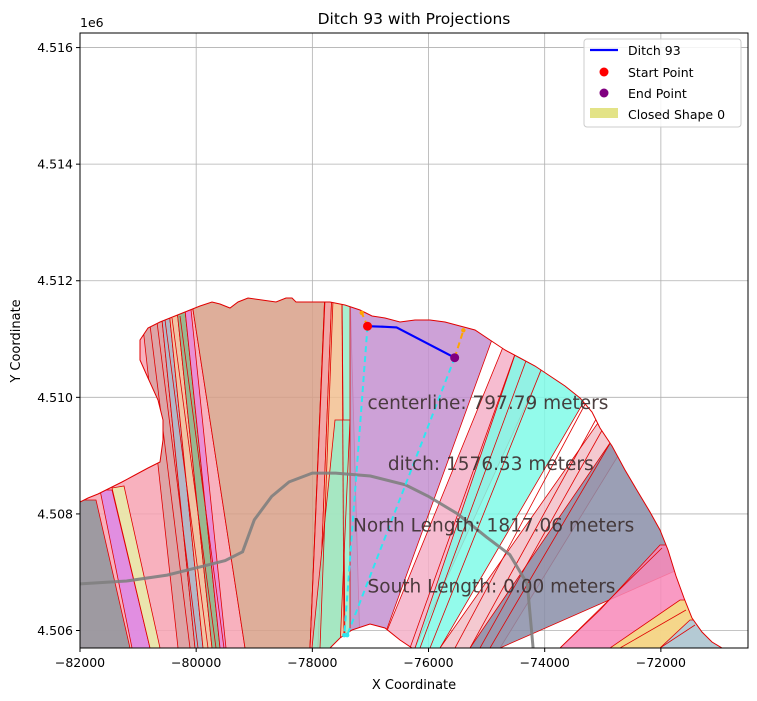 The width and height of the screenshot is (757, 701). What do you see at coordinates (55, 630) in the screenshot?
I see `y-tick-label: 4.506` at bounding box center [55, 630].